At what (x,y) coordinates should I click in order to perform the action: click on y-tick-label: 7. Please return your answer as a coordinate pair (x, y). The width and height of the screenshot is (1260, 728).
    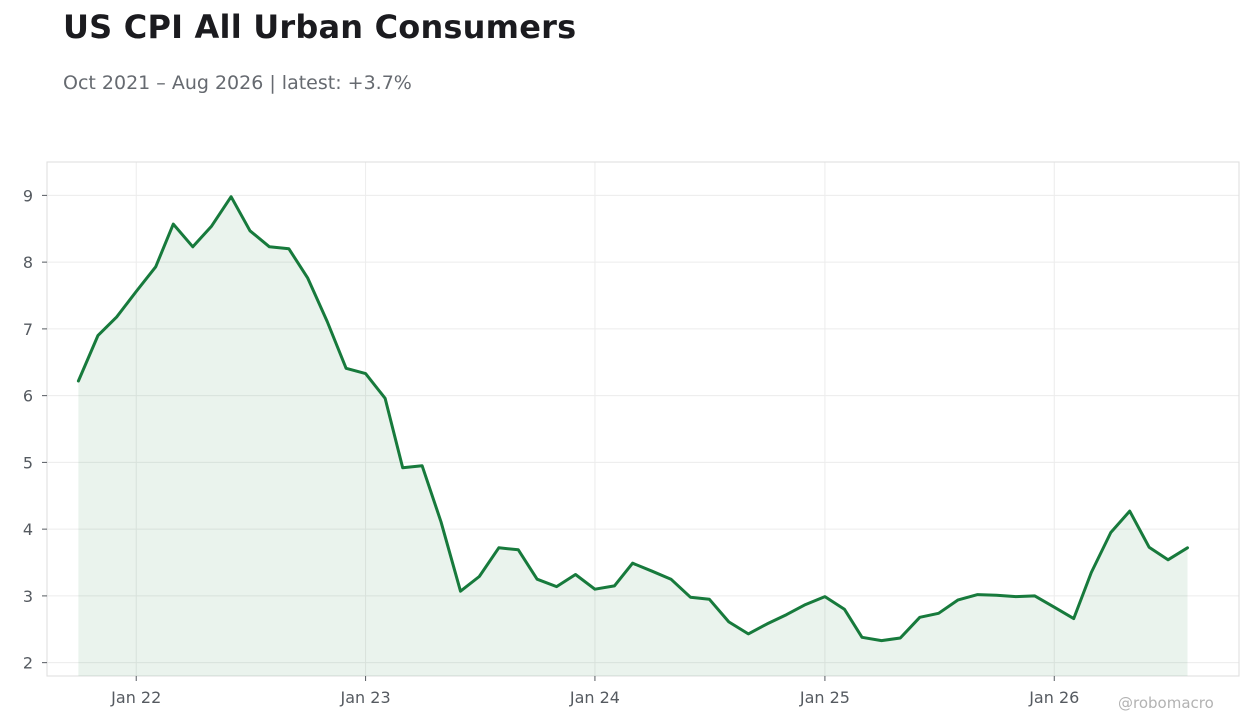
    Looking at the image, I should click on (28, 329).